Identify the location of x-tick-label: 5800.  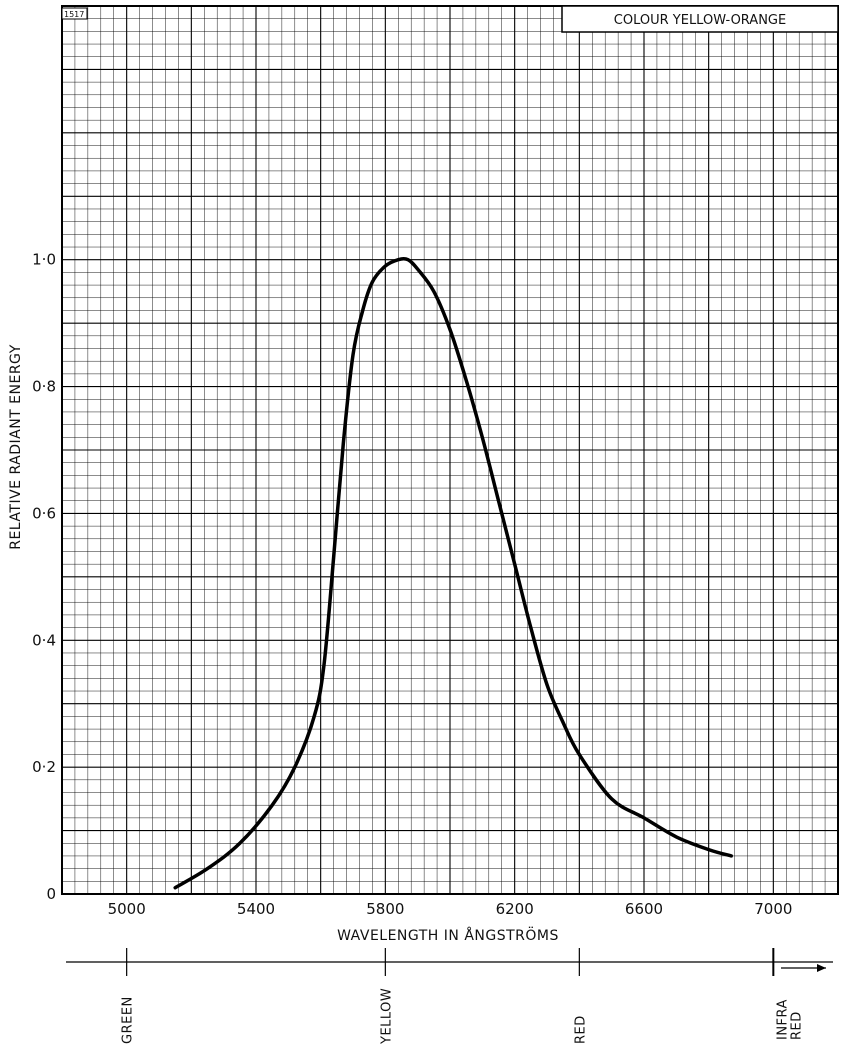
(385, 909).